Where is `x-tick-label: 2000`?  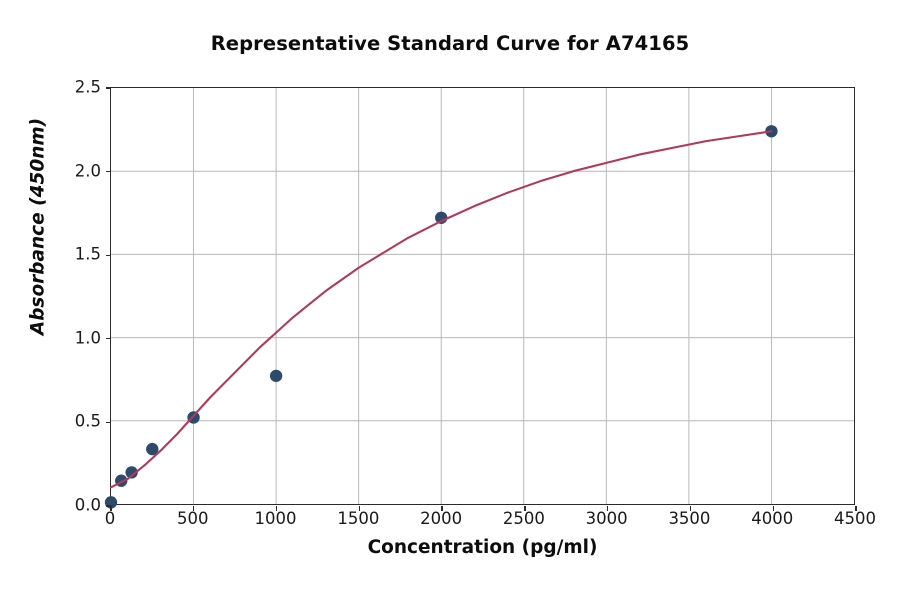 x-tick-label: 2000 is located at coordinates (441, 518).